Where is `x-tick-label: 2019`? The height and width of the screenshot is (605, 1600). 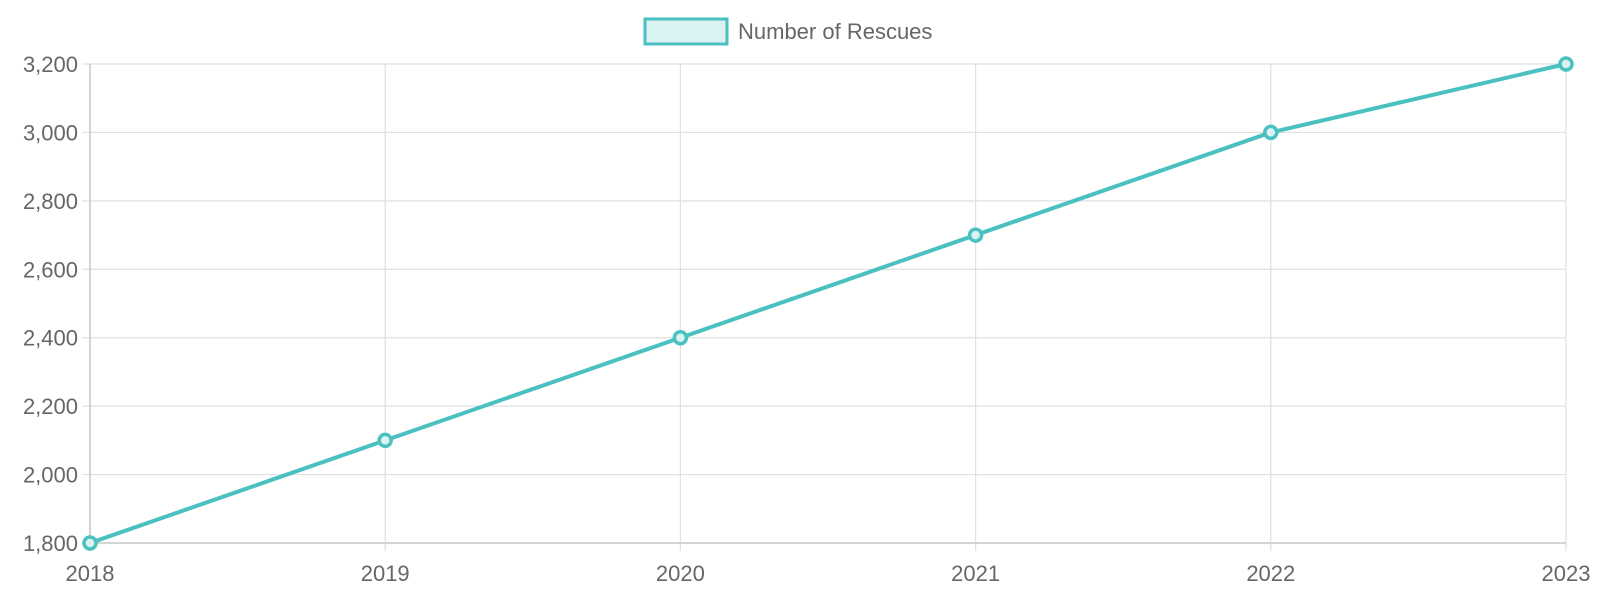
x-tick-label: 2019 is located at coordinates (385, 573).